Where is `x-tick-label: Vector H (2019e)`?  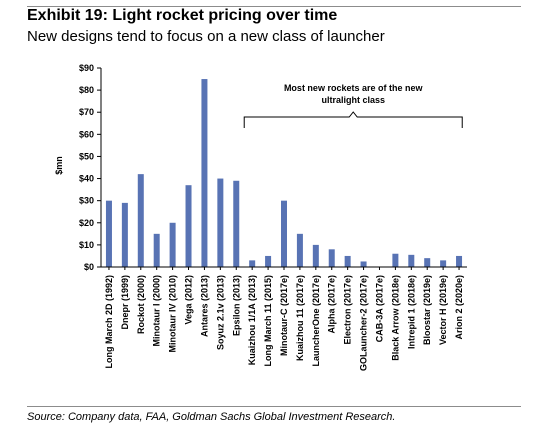
x-tick-label: Vector H (2019e) is located at coordinates (443, 310).